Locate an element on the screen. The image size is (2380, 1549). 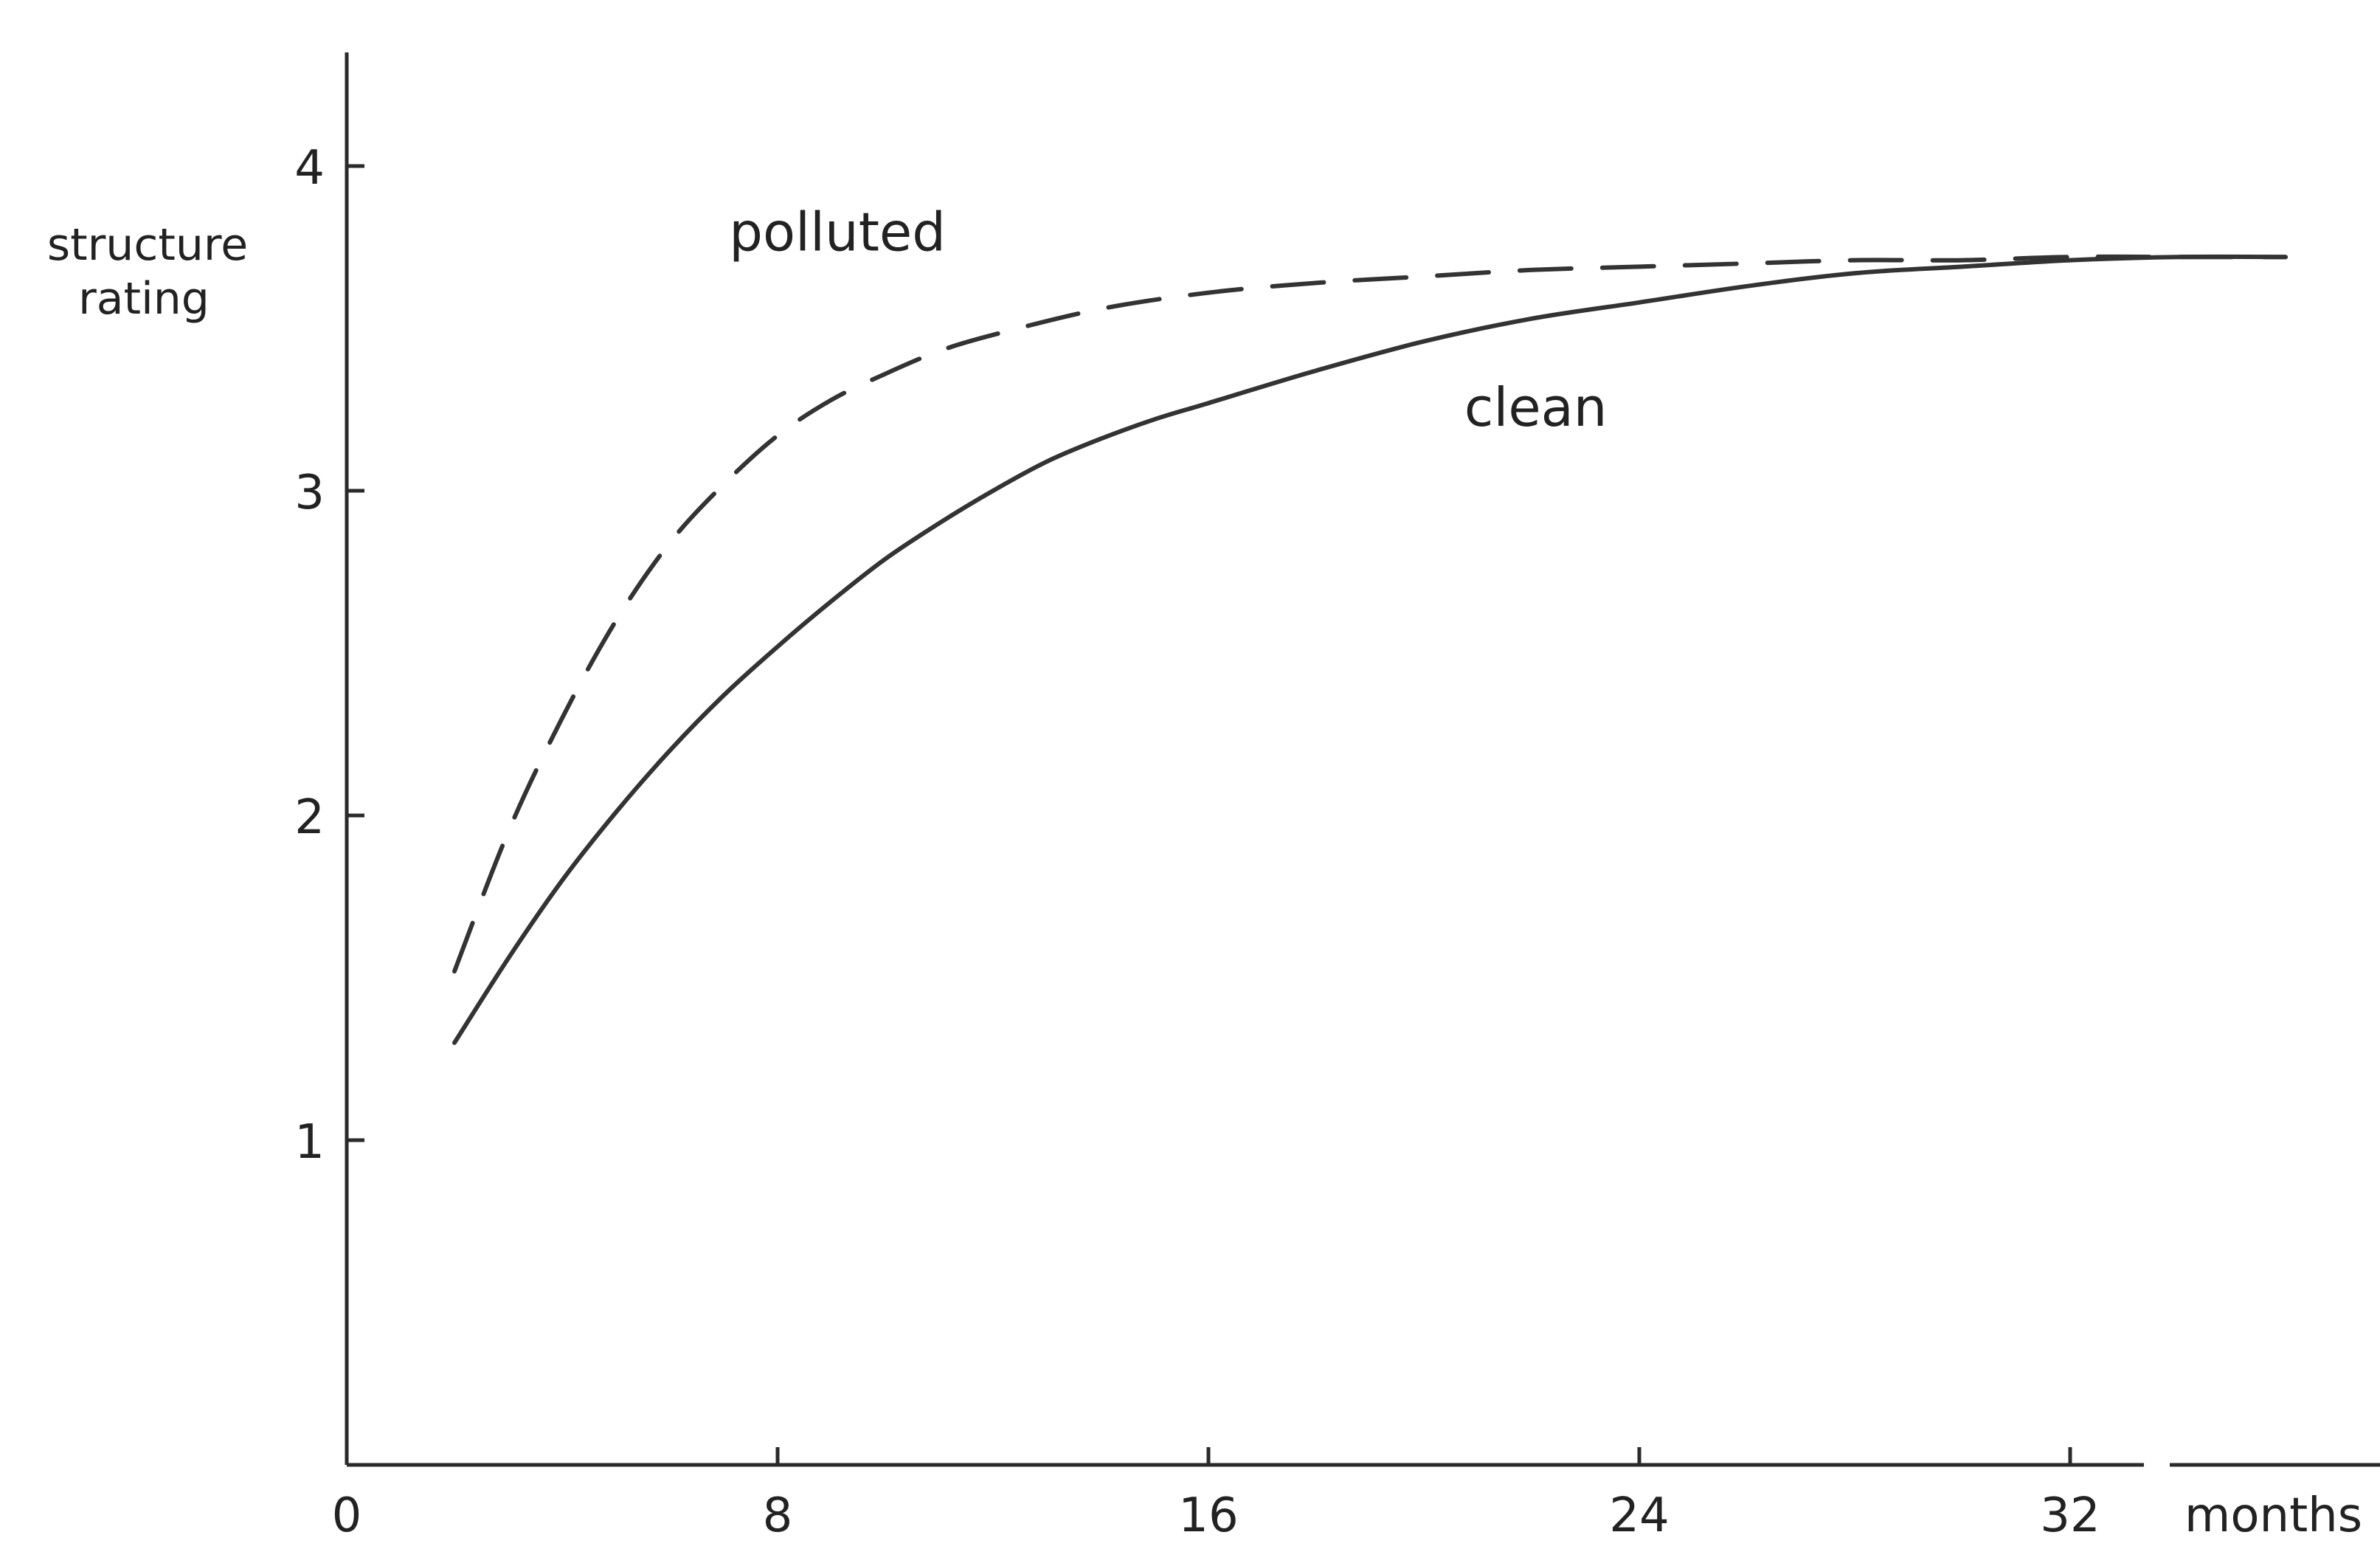
x-tick-label-8: 8 is located at coordinates (778, 1515).